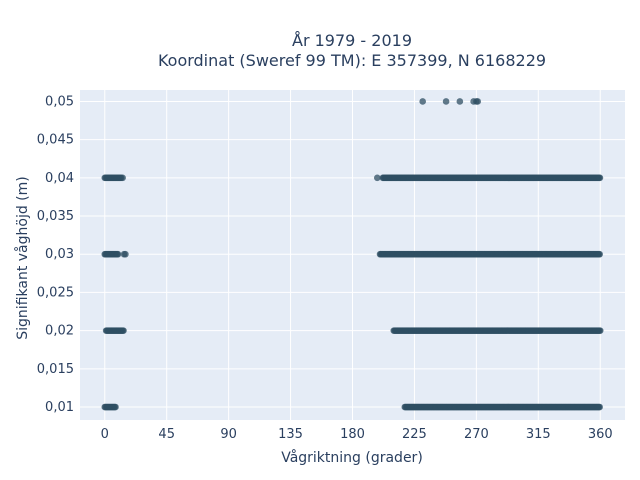  What do you see at coordinates (59, 407) in the screenshot?
I see `y-tick-label: 0,01` at bounding box center [59, 407].